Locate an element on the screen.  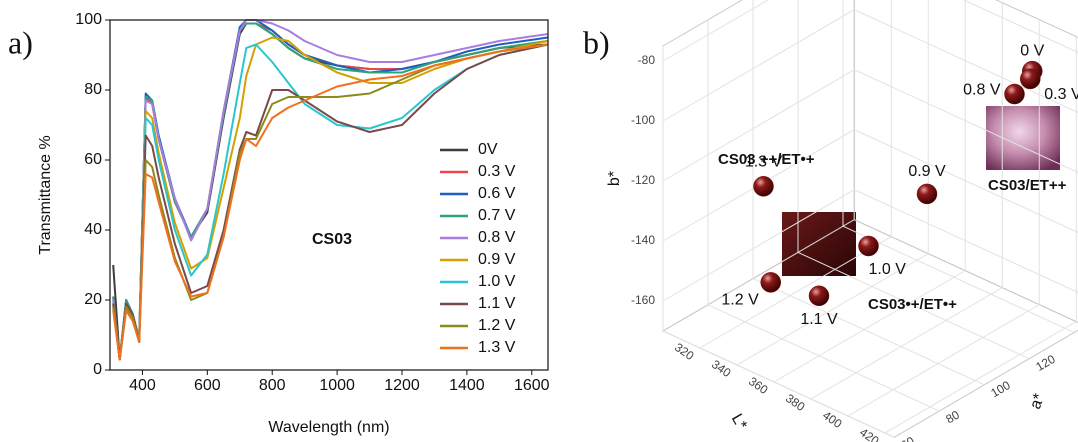
x-tick-label: 600 is located at coordinates (207, 385).